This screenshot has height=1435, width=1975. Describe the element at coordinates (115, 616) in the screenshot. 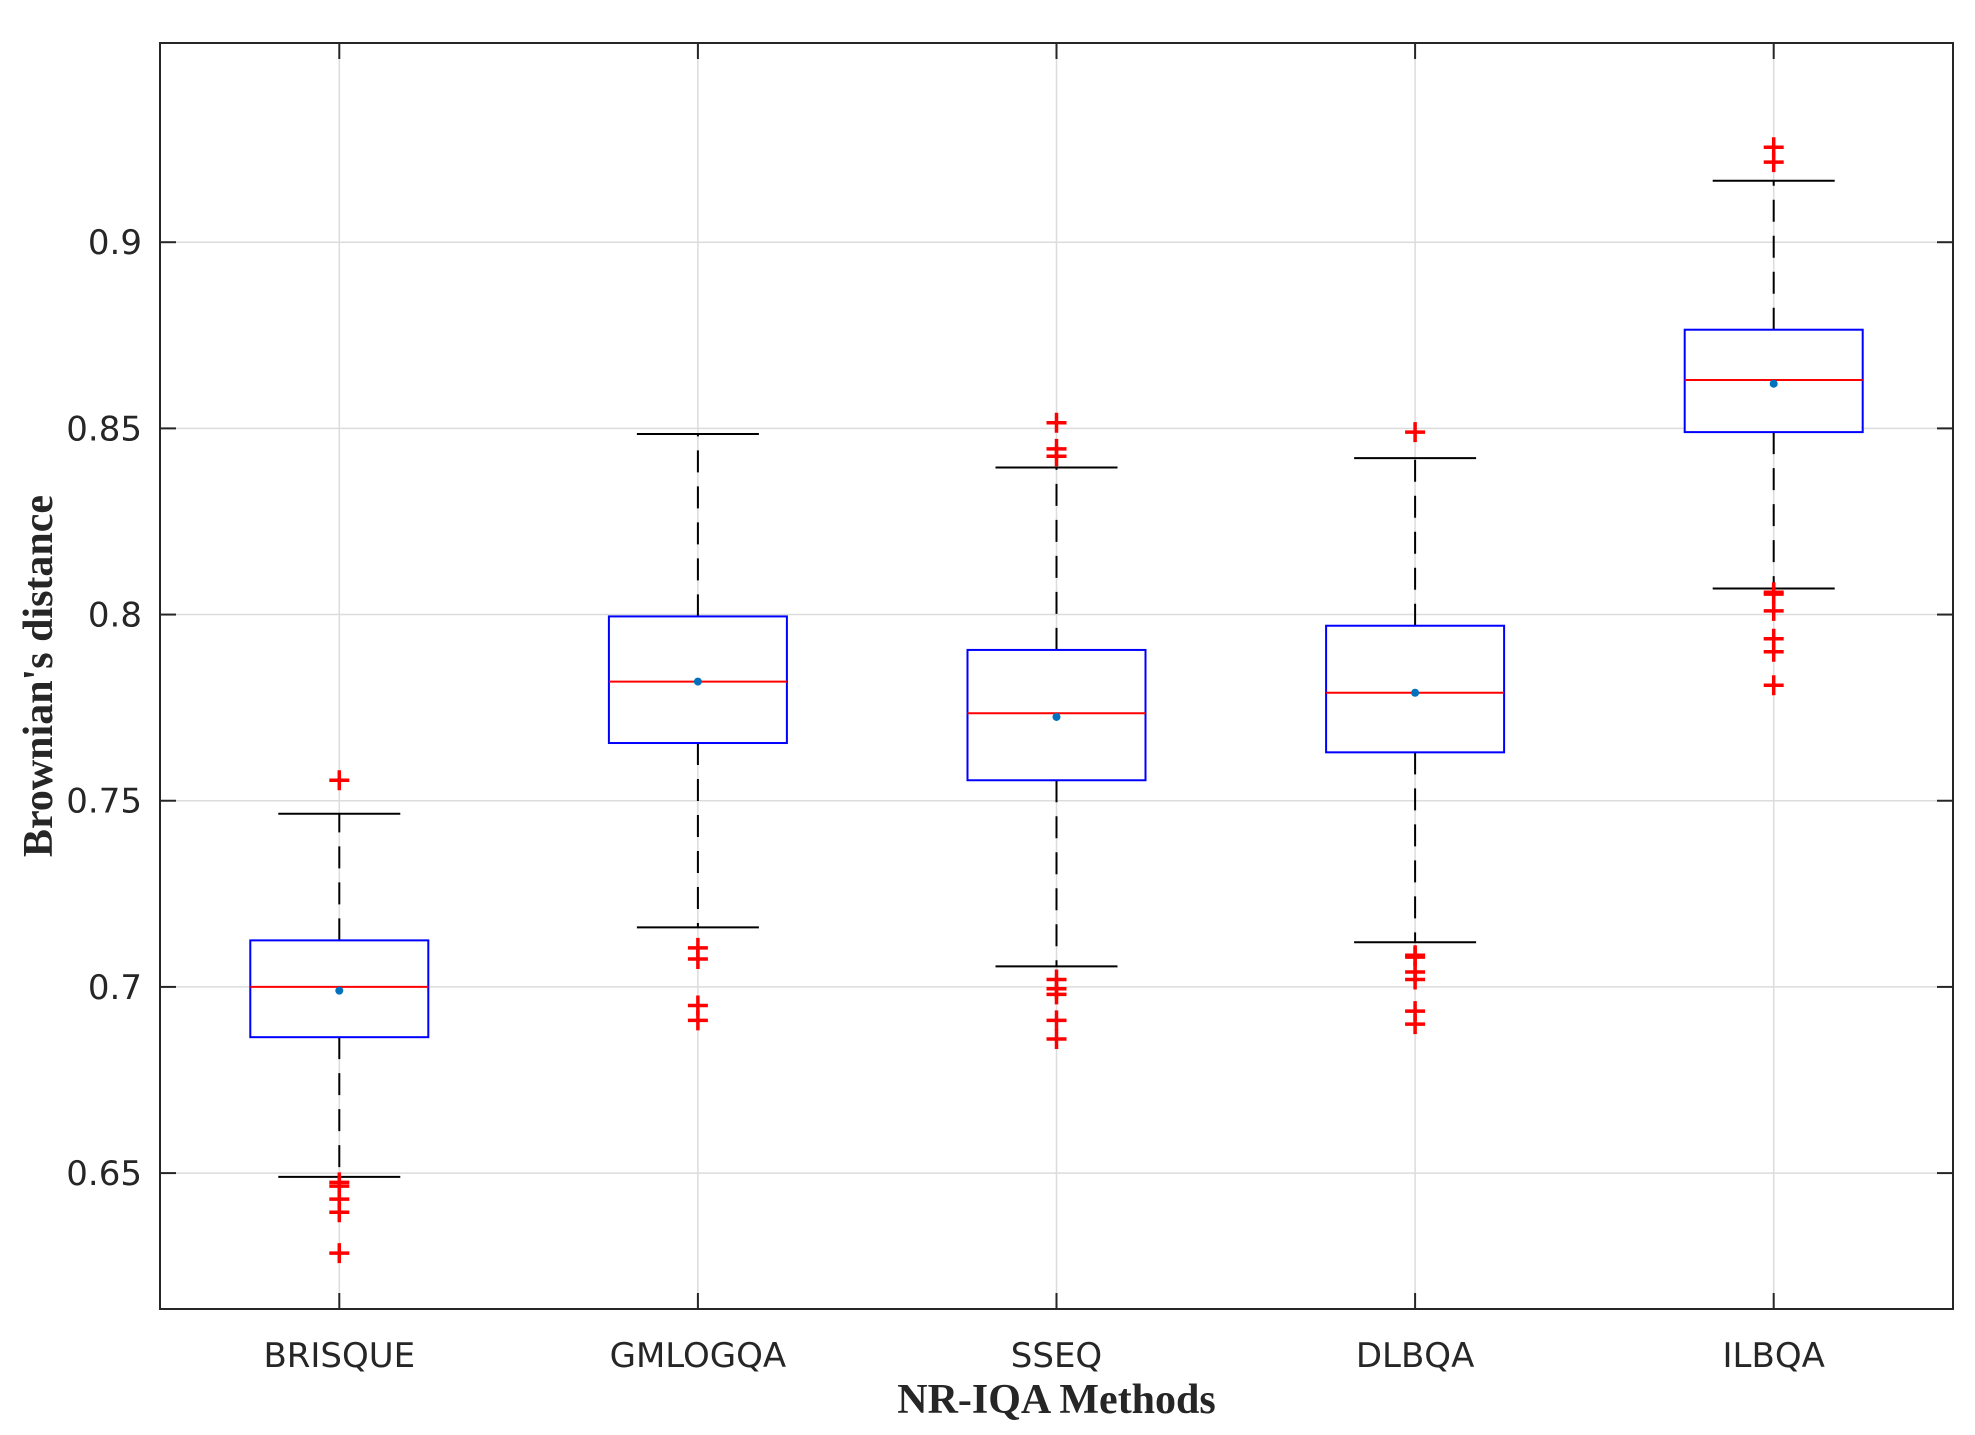

I see `y-tick-label: 0.8` at that location.